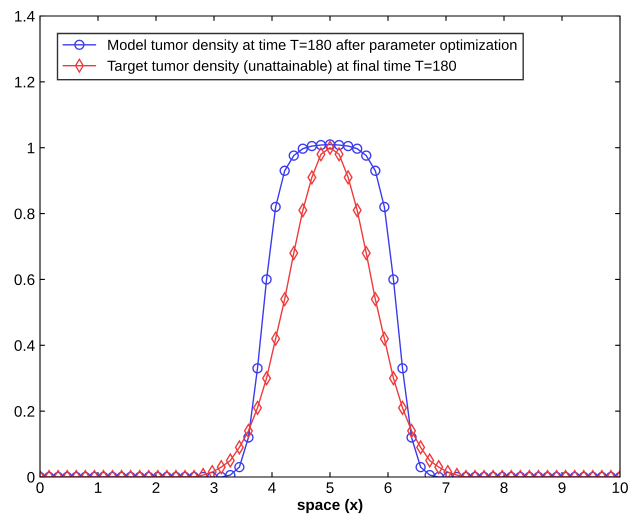 This screenshot has width=635, height=532. I want to click on x-tick-label: 2, so click(156, 487).